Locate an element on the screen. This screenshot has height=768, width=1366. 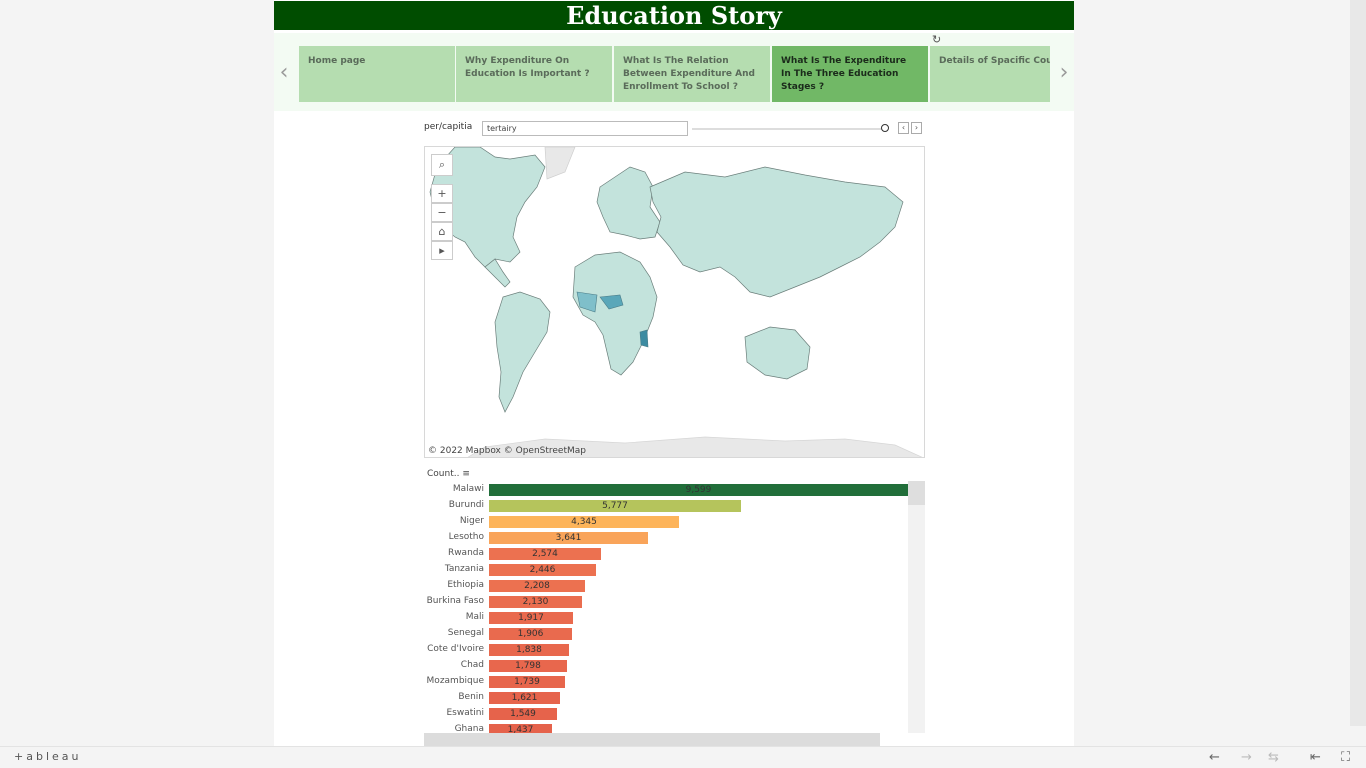
bar-row: Malawi 9,599 is located at coordinates (666, 490).